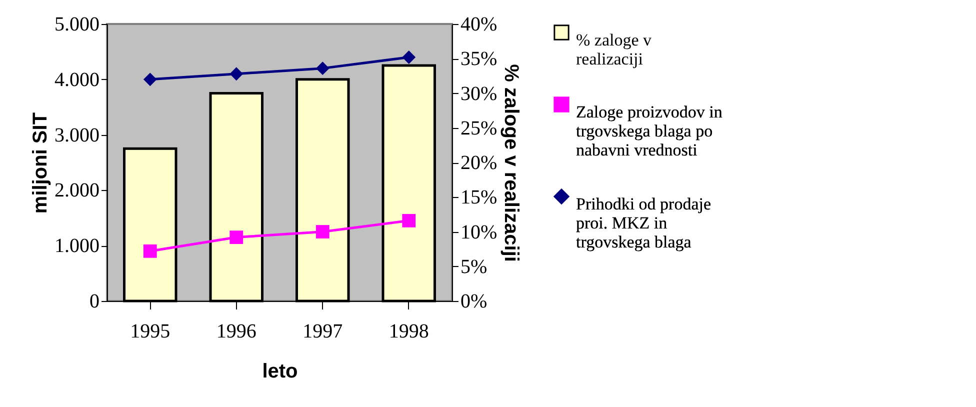 The image size is (976, 407). What do you see at coordinates (479, 197) in the screenshot?
I see `y2-tick-label: 15%` at bounding box center [479, 197].